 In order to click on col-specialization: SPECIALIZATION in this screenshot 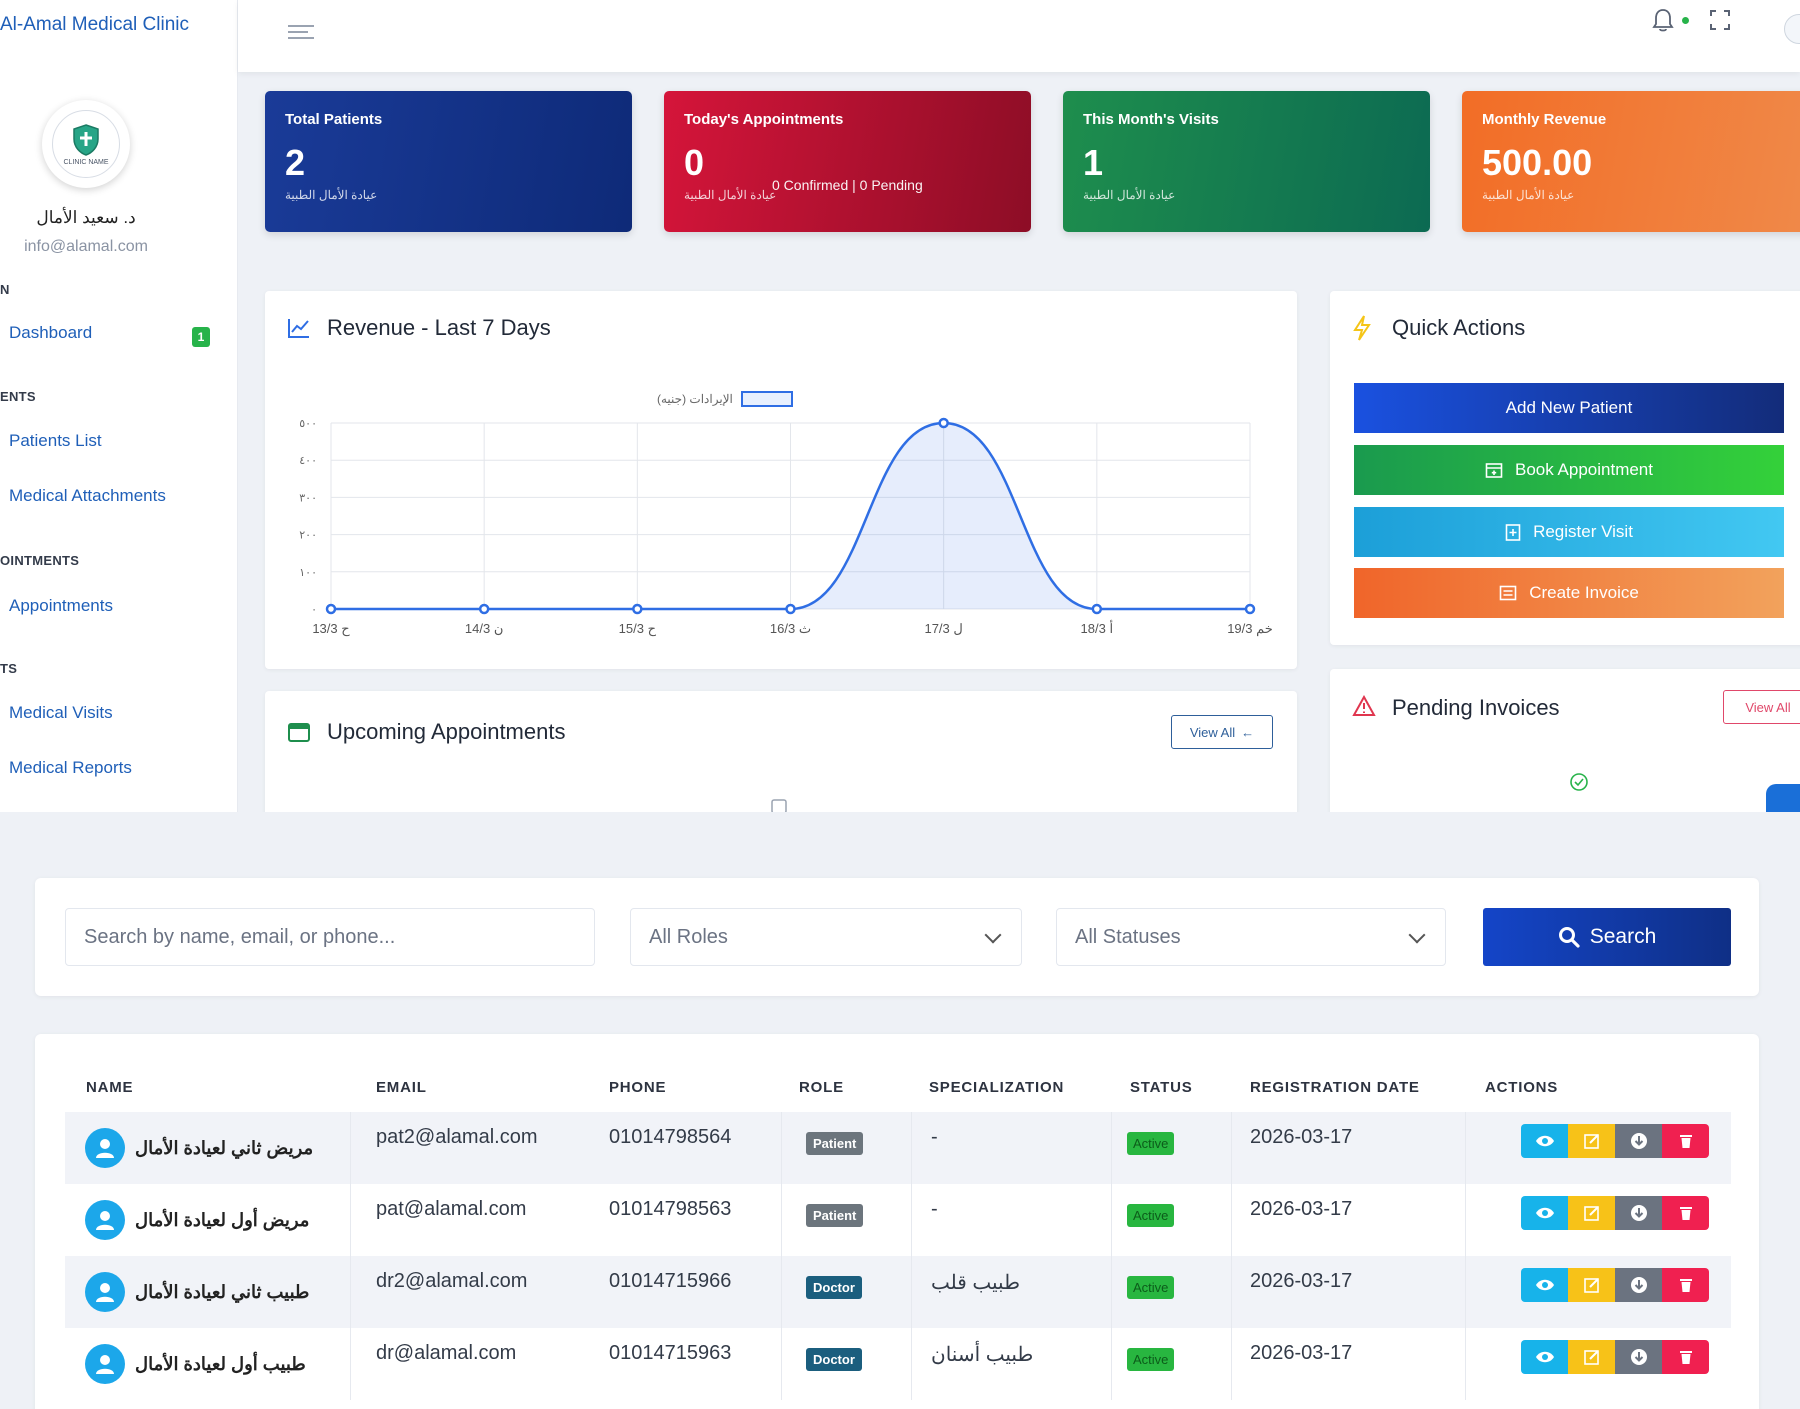, I will do `click(997, 1087)`.